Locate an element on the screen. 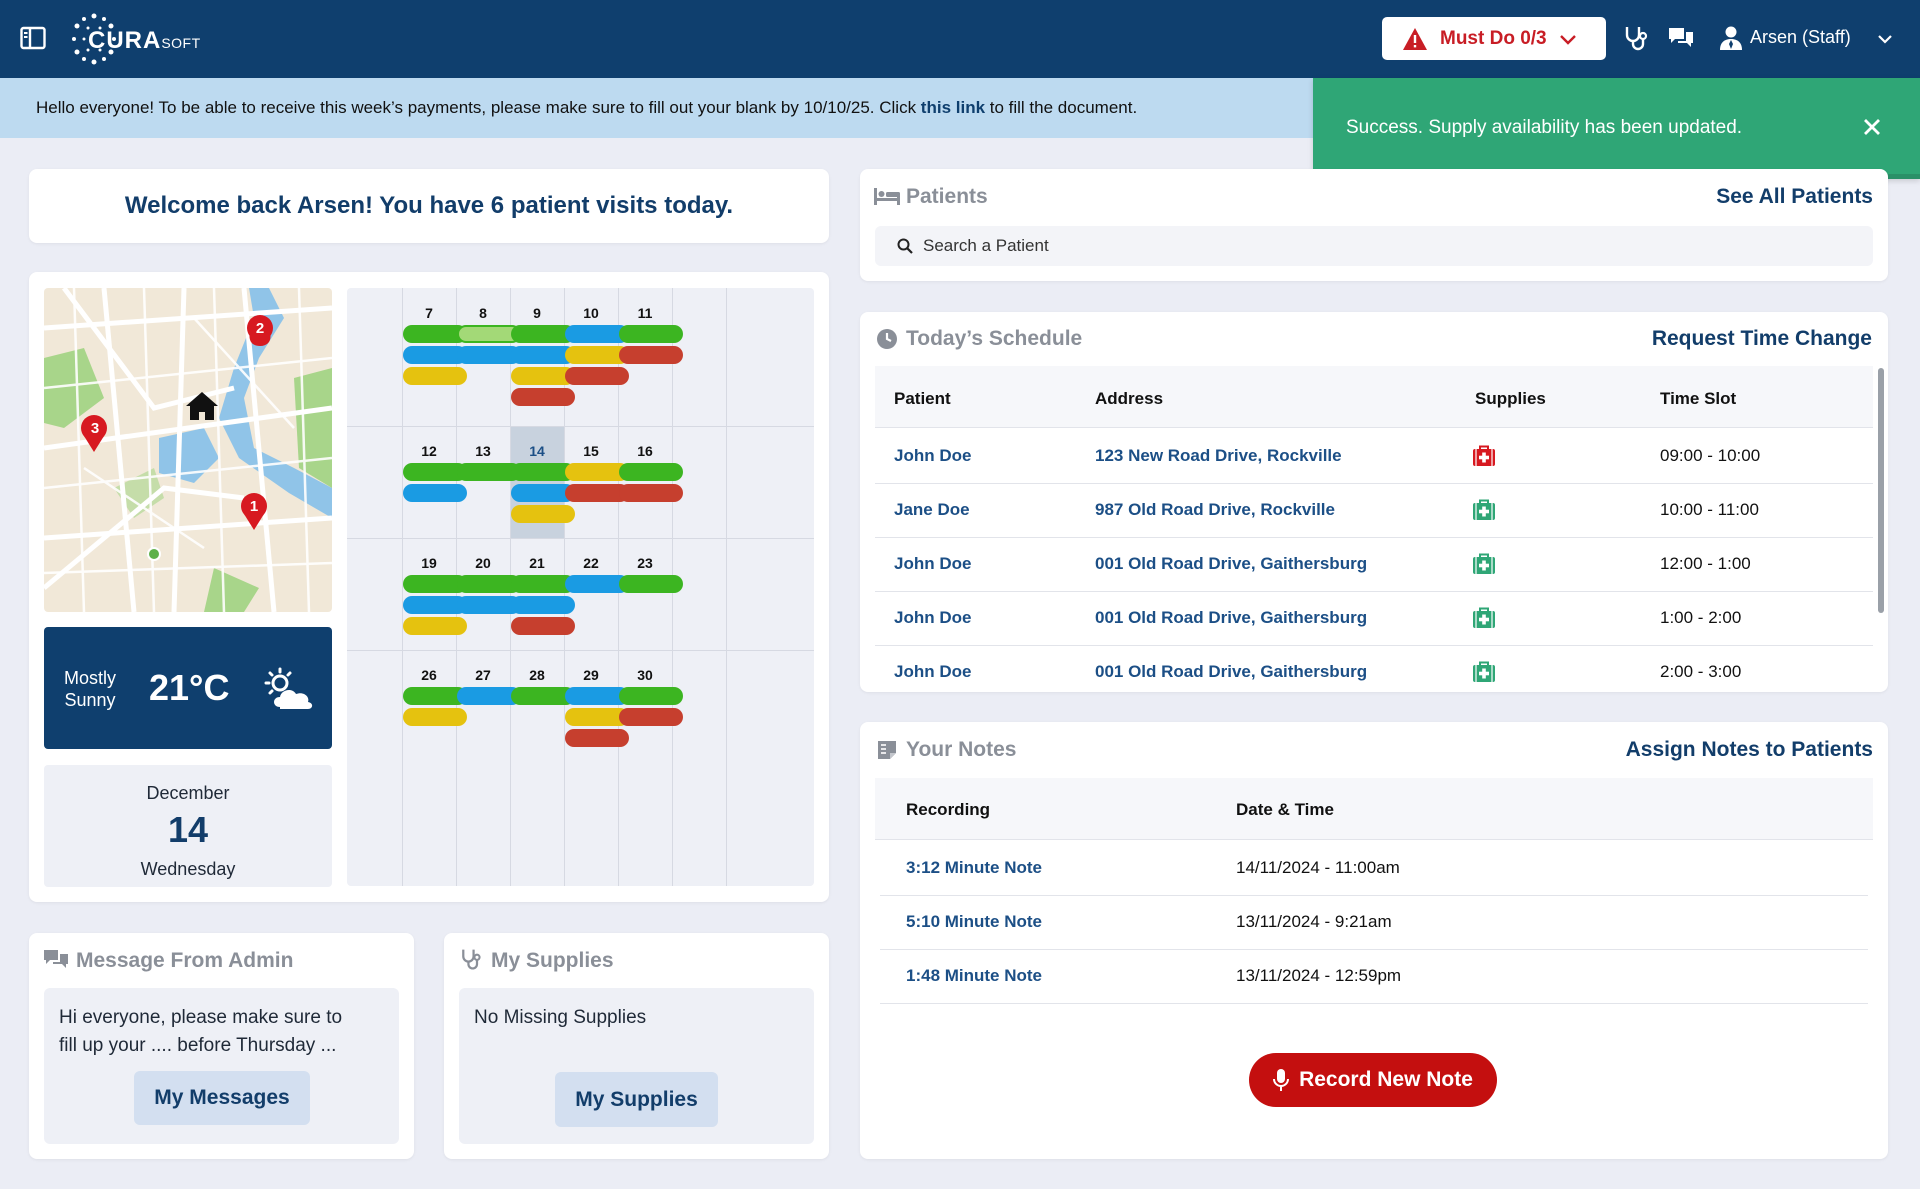 This screenshot has height=1189, width=1920. calendar-day-30: 30 is located at coordinates (645, 675).